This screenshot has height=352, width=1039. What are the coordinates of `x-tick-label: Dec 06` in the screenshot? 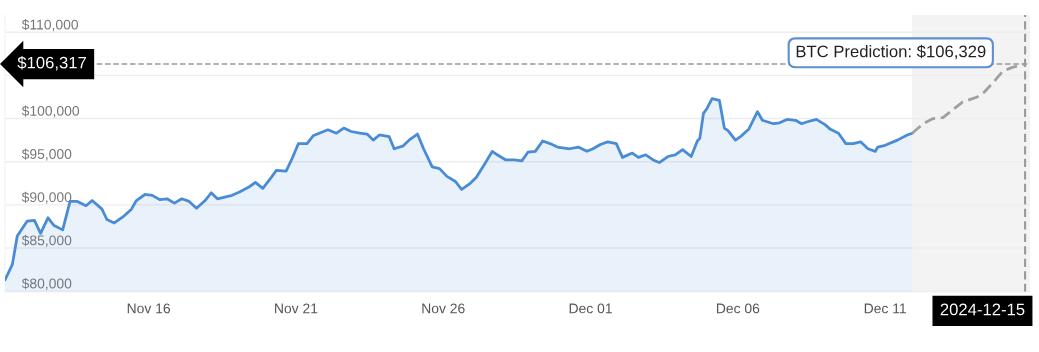 It's located at (738, 308).